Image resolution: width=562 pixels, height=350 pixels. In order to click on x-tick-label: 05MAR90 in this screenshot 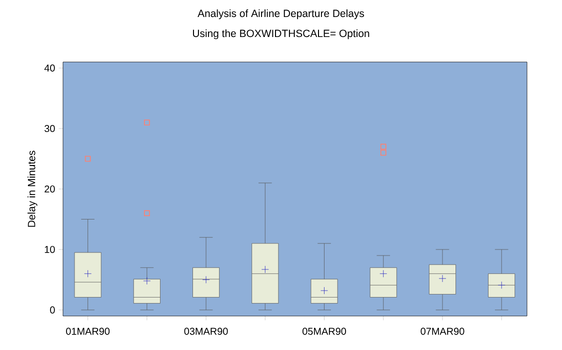, I will do `click(324, 331)`.